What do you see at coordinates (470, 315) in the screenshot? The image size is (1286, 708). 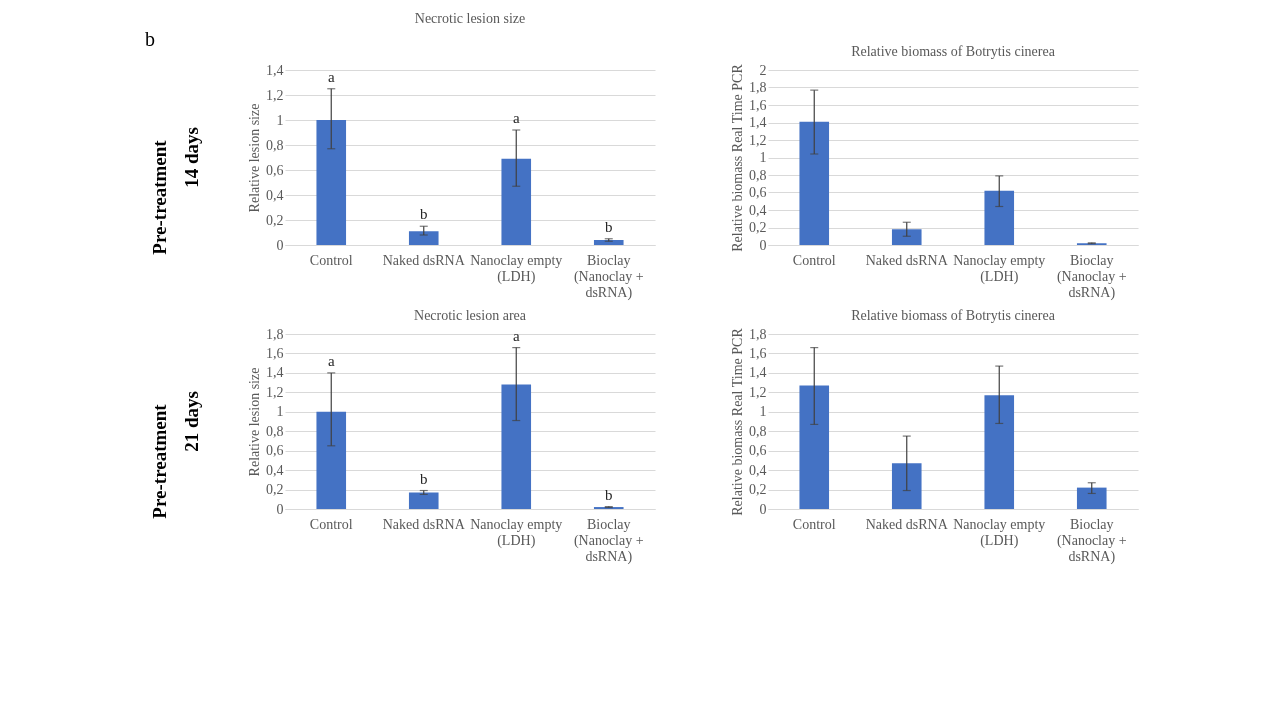 I see `chart-title: Necrotic lesion area` at bounding box center [470, 315].